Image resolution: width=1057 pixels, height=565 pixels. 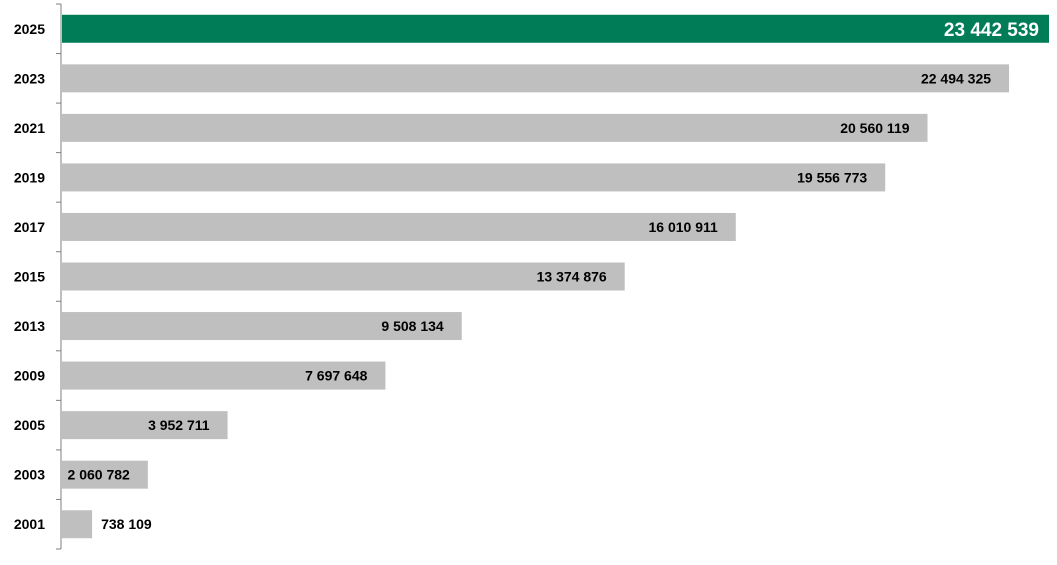 What do you see at coordinates (399, 226) in the screenshot?
I see `bar-2017` at bounding box center [399, 226].